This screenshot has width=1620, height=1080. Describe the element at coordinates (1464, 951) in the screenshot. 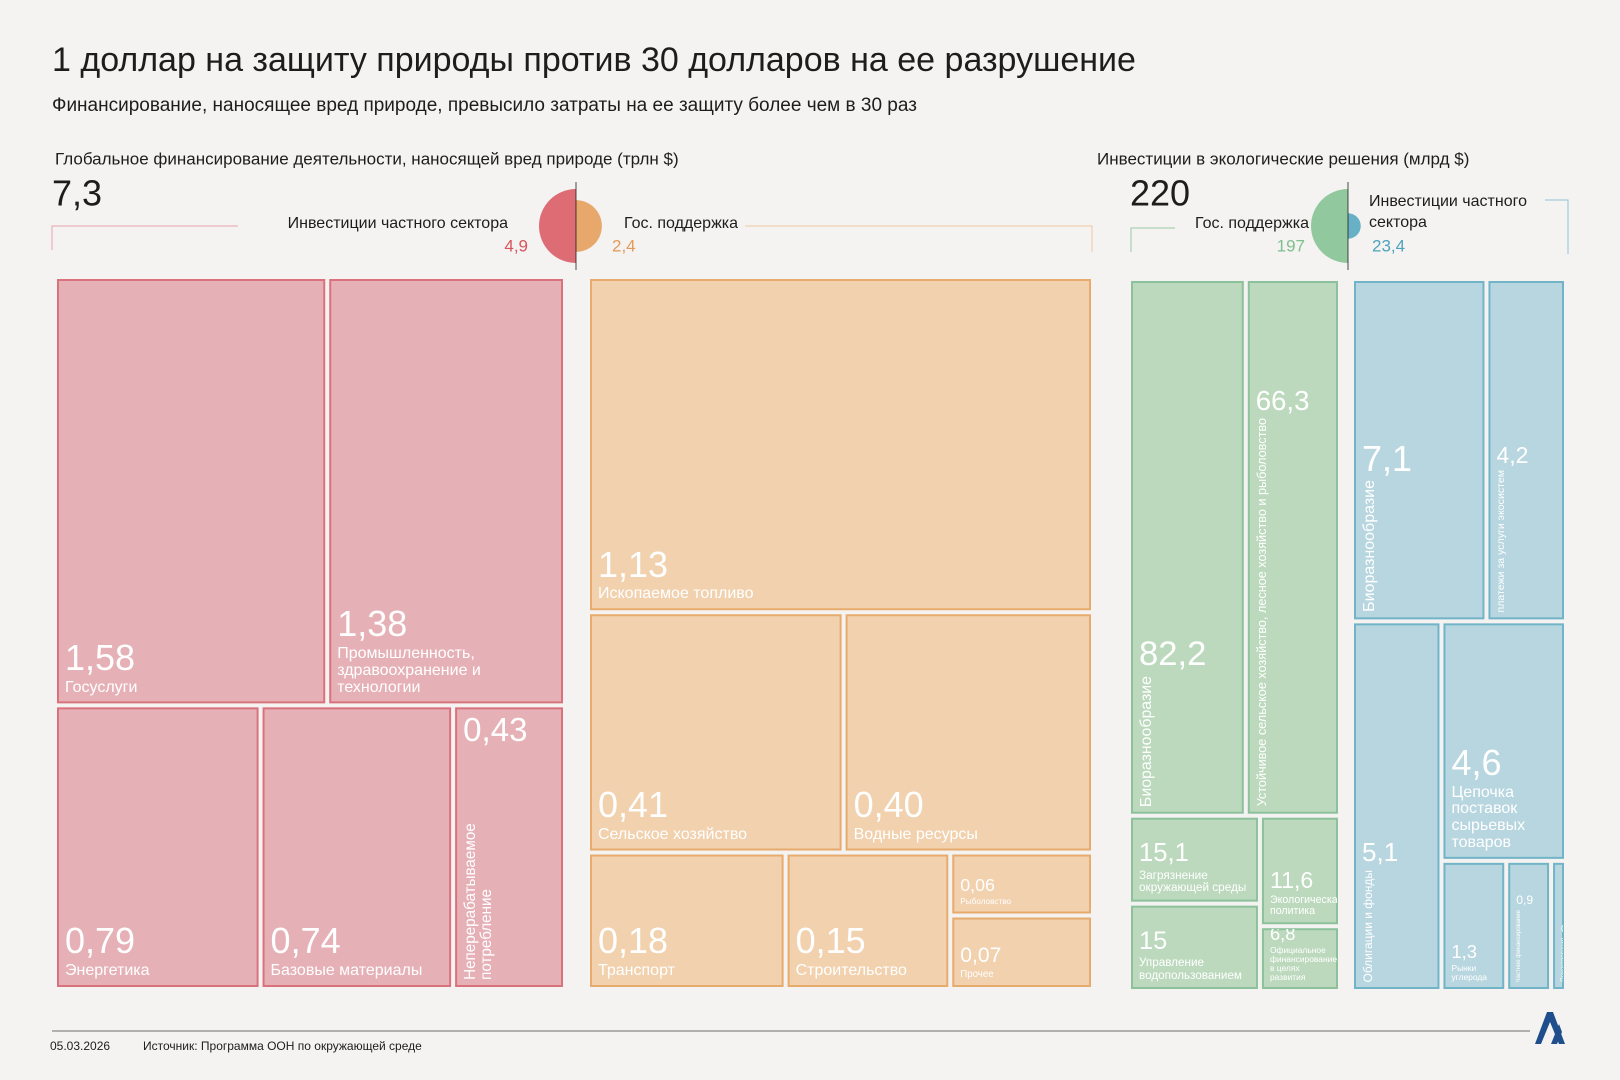

I see `cell-value: 1,3` at that location.